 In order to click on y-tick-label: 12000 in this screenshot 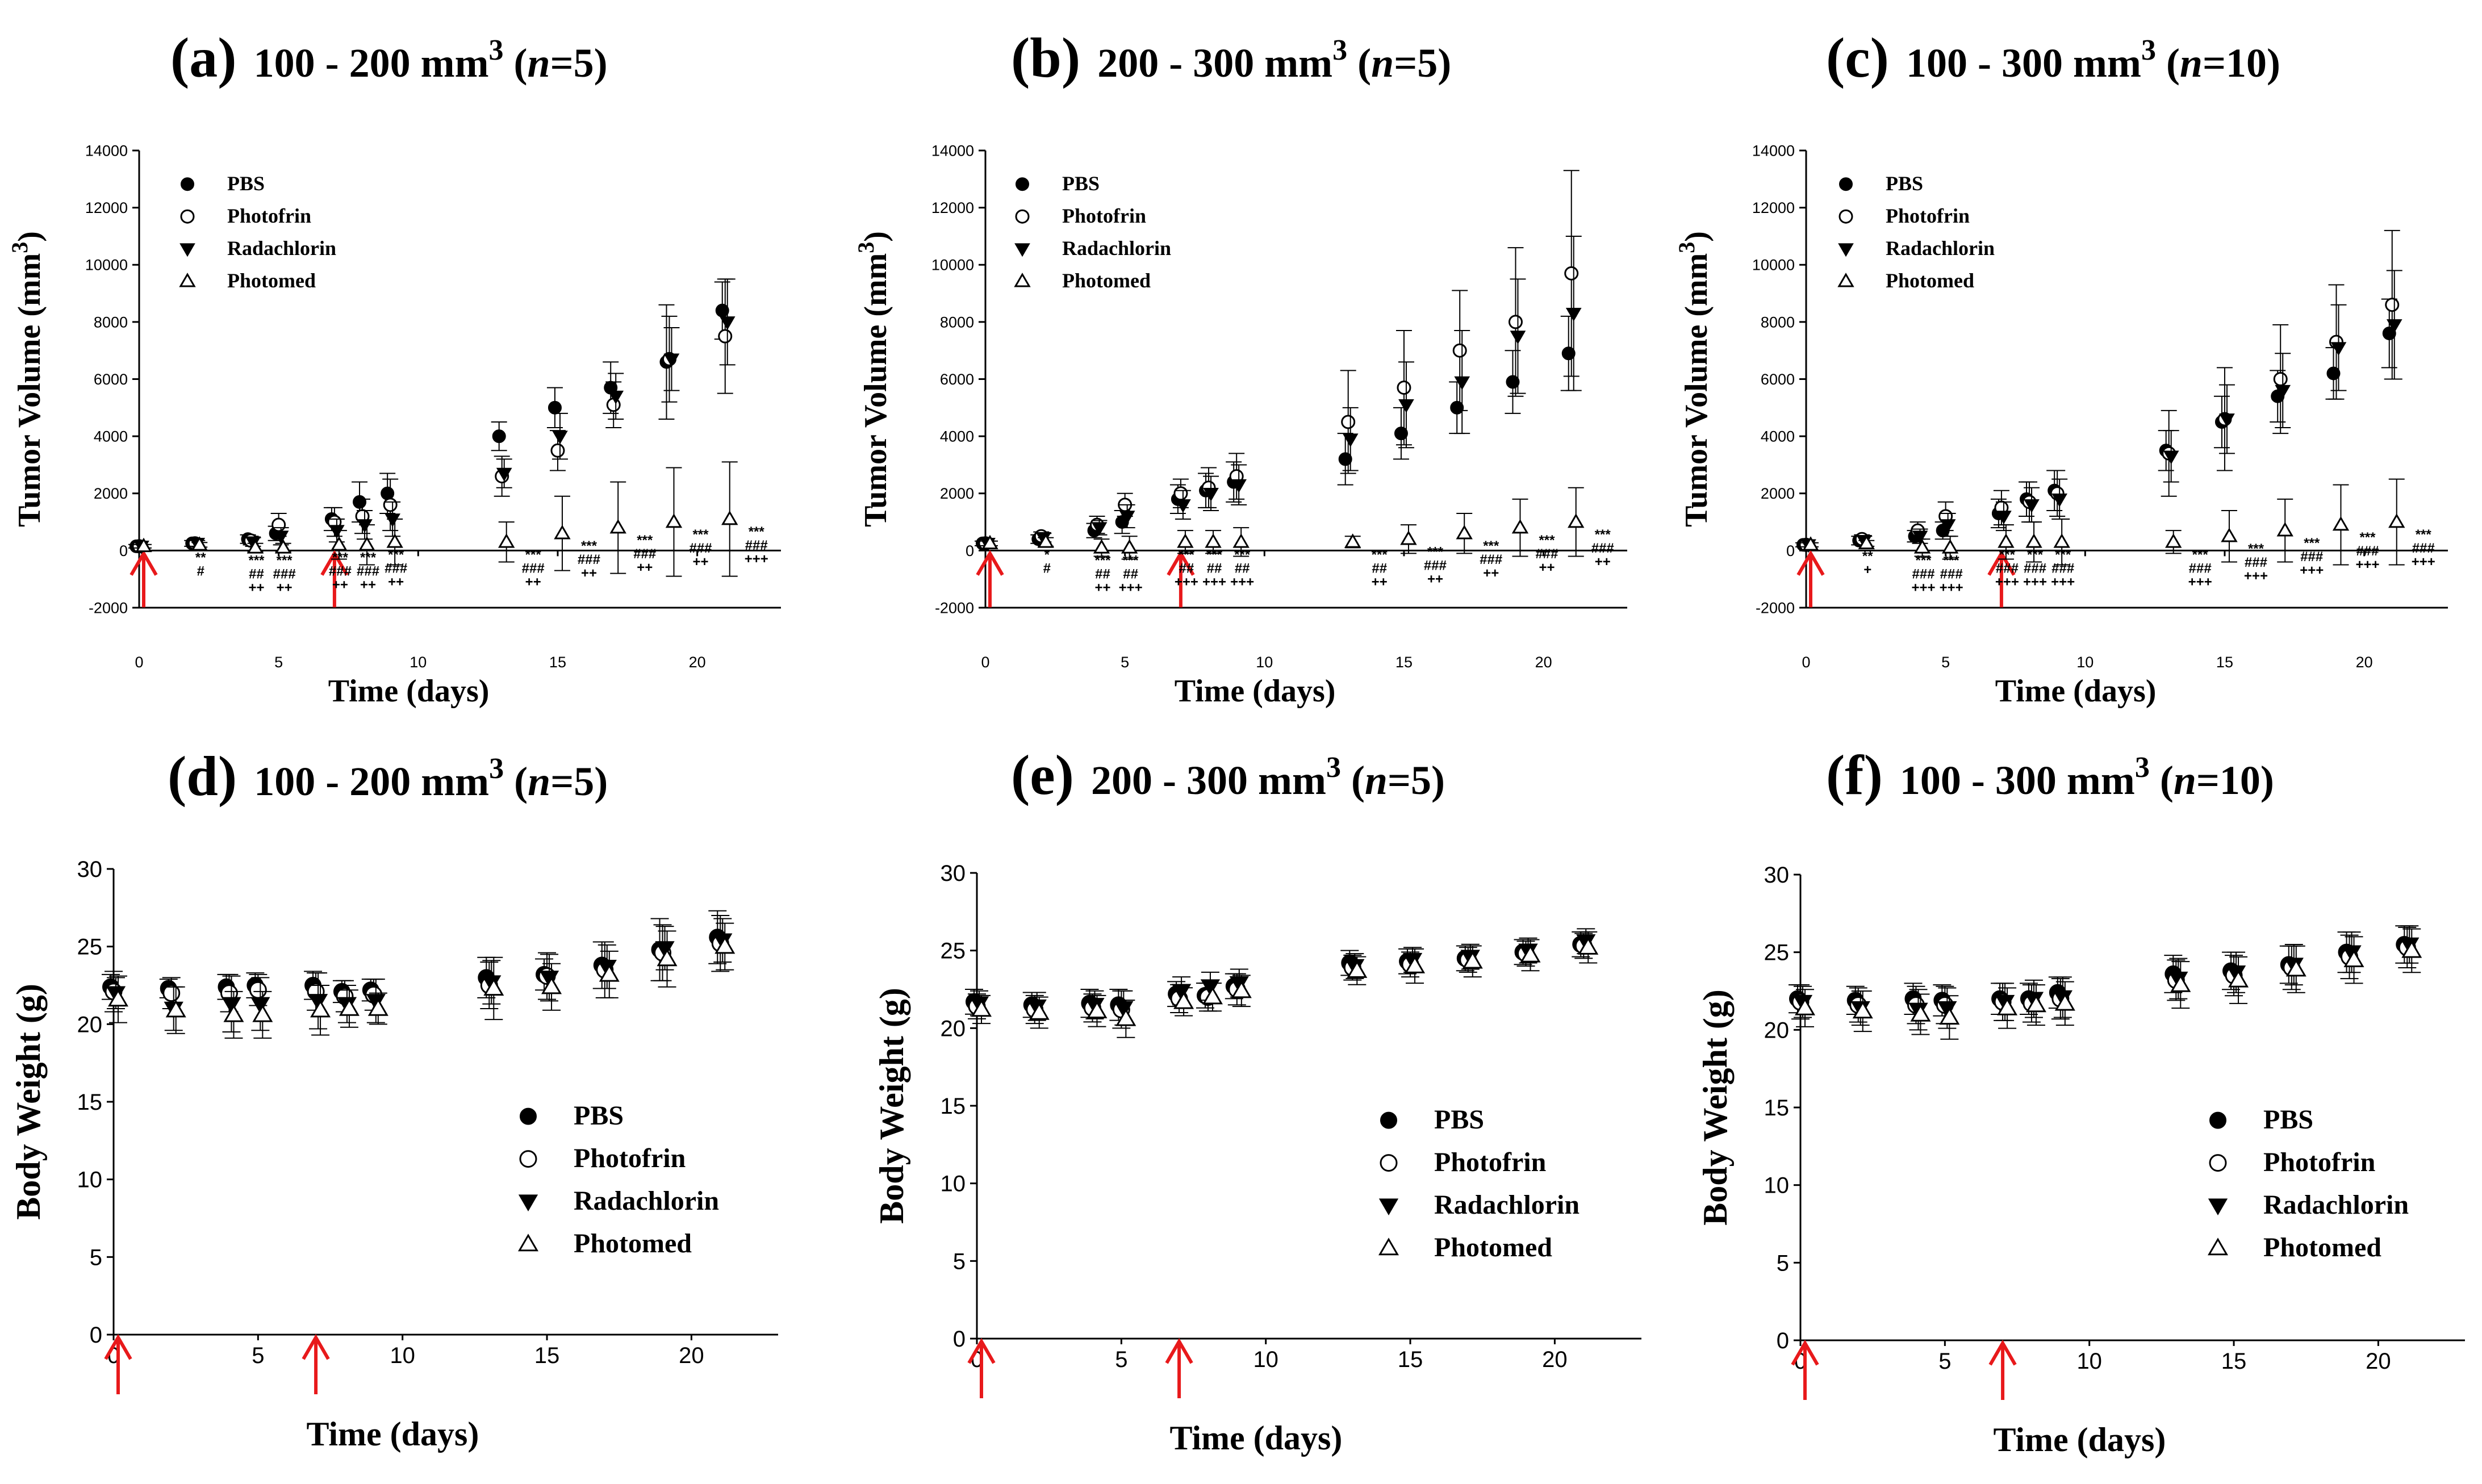, I will do `click(1773, 207)`.